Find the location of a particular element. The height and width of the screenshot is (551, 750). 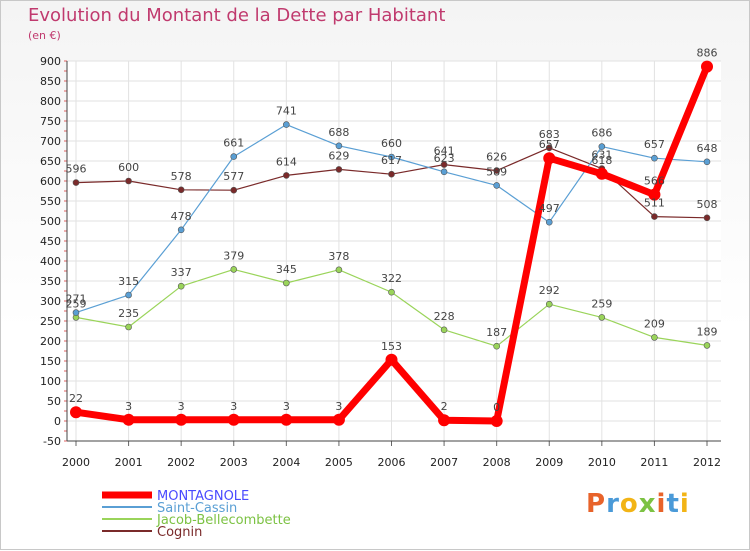

data-label: 235 is located at coordinates (128, 313).